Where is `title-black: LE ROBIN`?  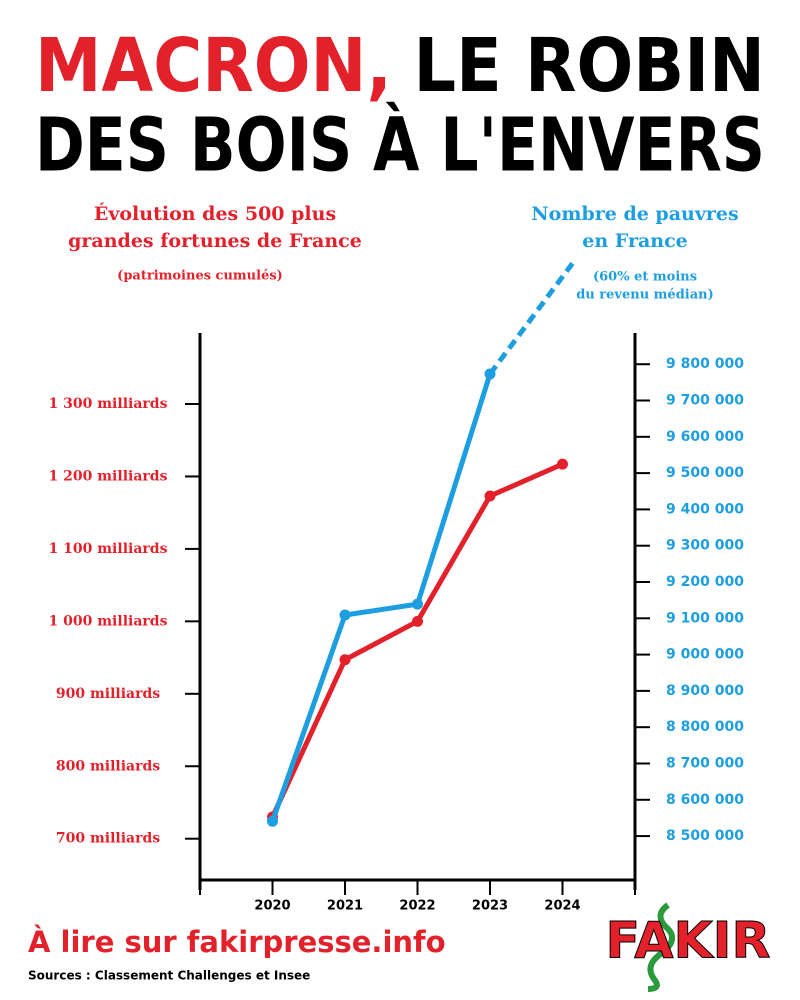 title-black: LE ROBIN is located at coordinates (589, 66).